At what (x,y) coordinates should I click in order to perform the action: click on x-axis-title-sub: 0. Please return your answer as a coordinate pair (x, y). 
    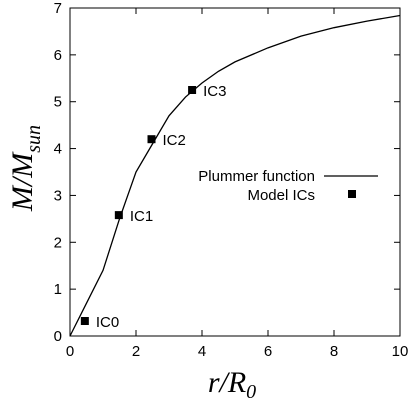
    Looking at the image, I should click on (251, 391).